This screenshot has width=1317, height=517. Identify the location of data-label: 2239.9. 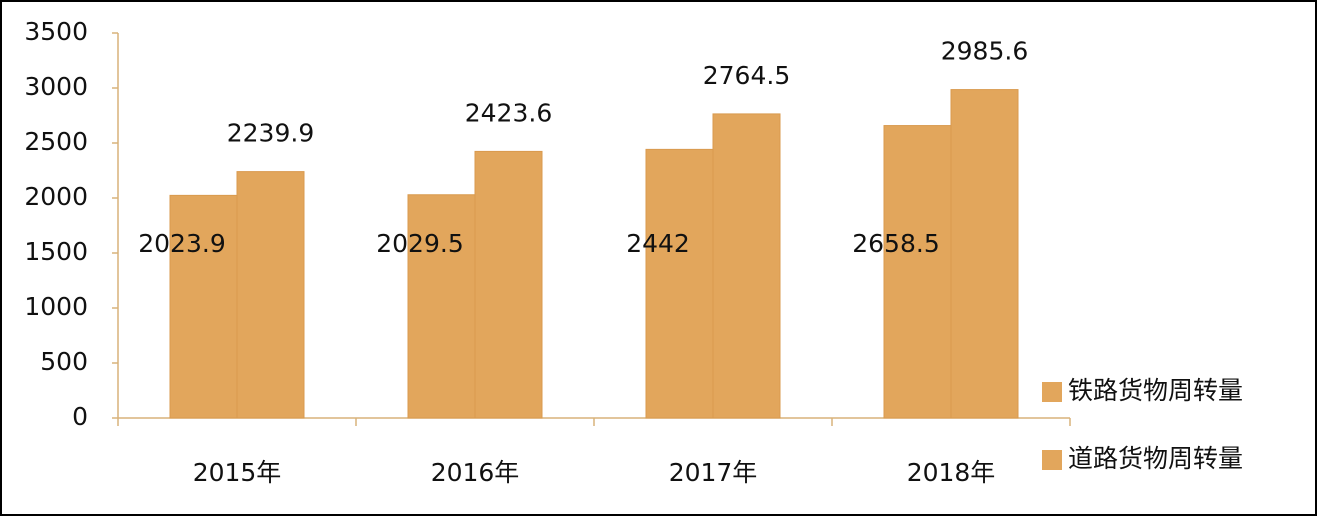
(270, 133).